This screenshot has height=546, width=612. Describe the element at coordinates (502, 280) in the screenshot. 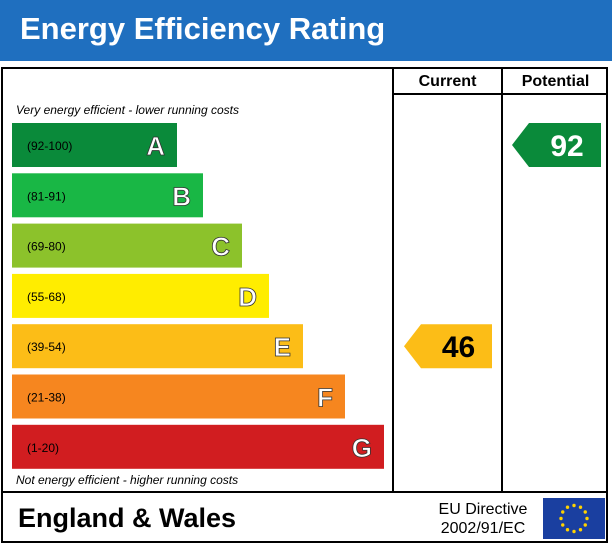

I see `divider-potential` at that location.